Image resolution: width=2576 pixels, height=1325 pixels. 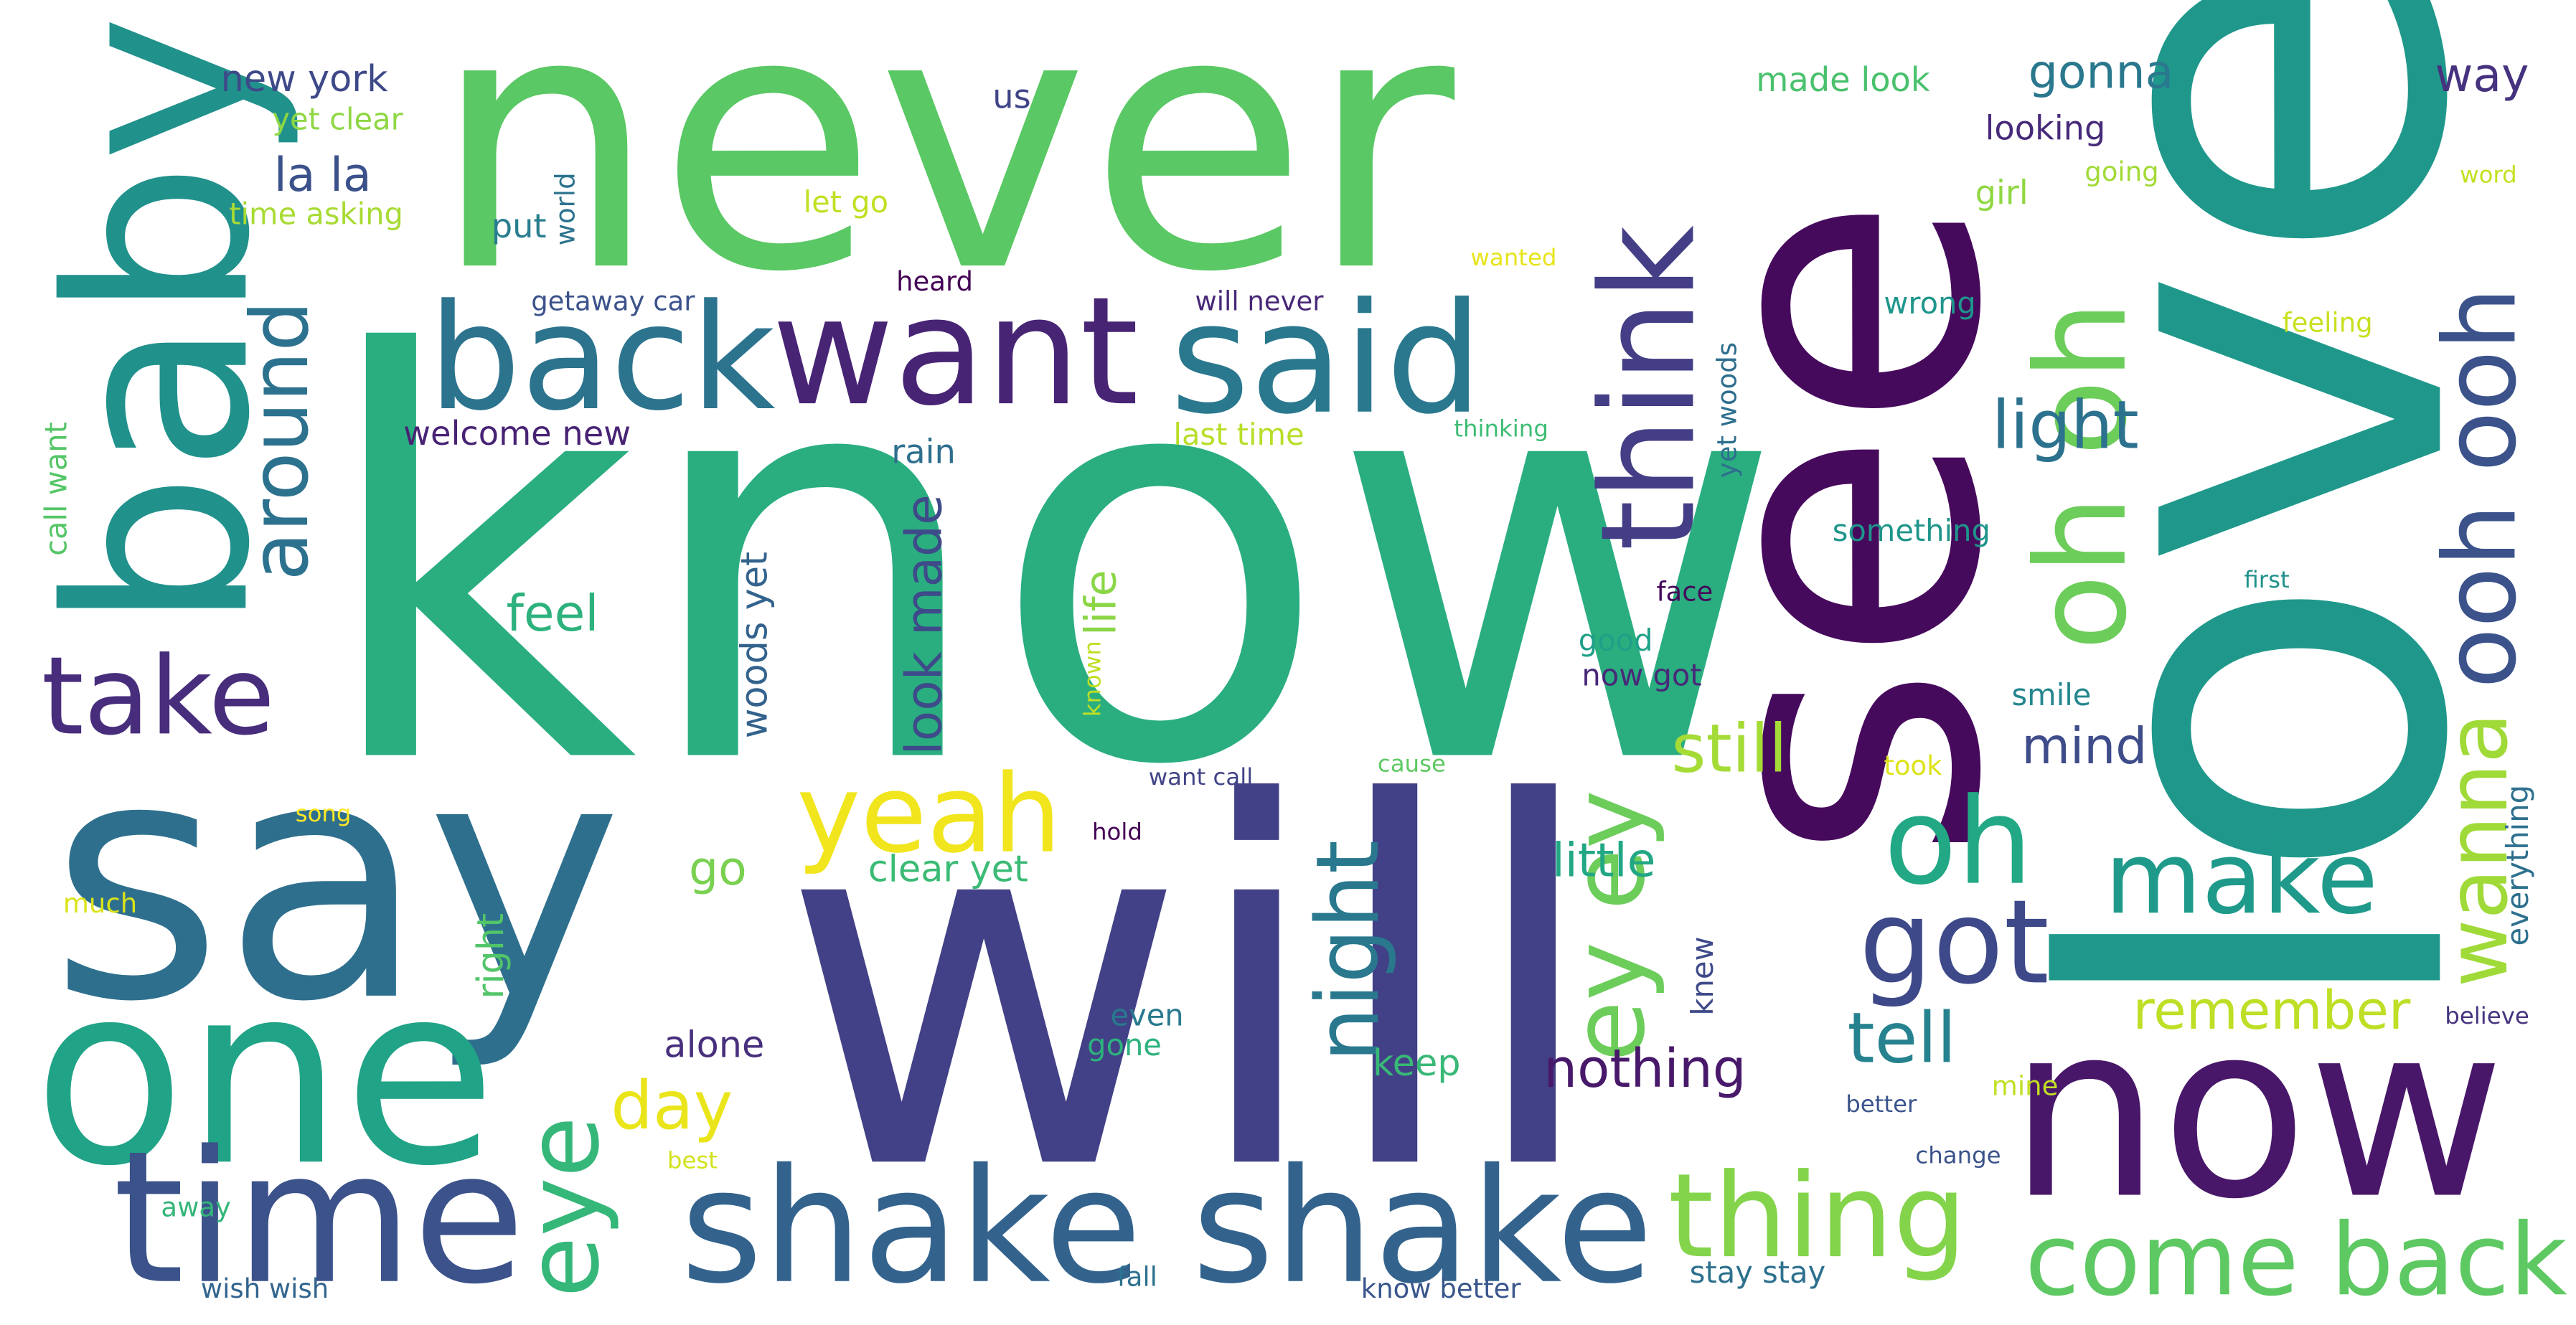 I want to click on word-one: one, so click(x=265, y=1075).